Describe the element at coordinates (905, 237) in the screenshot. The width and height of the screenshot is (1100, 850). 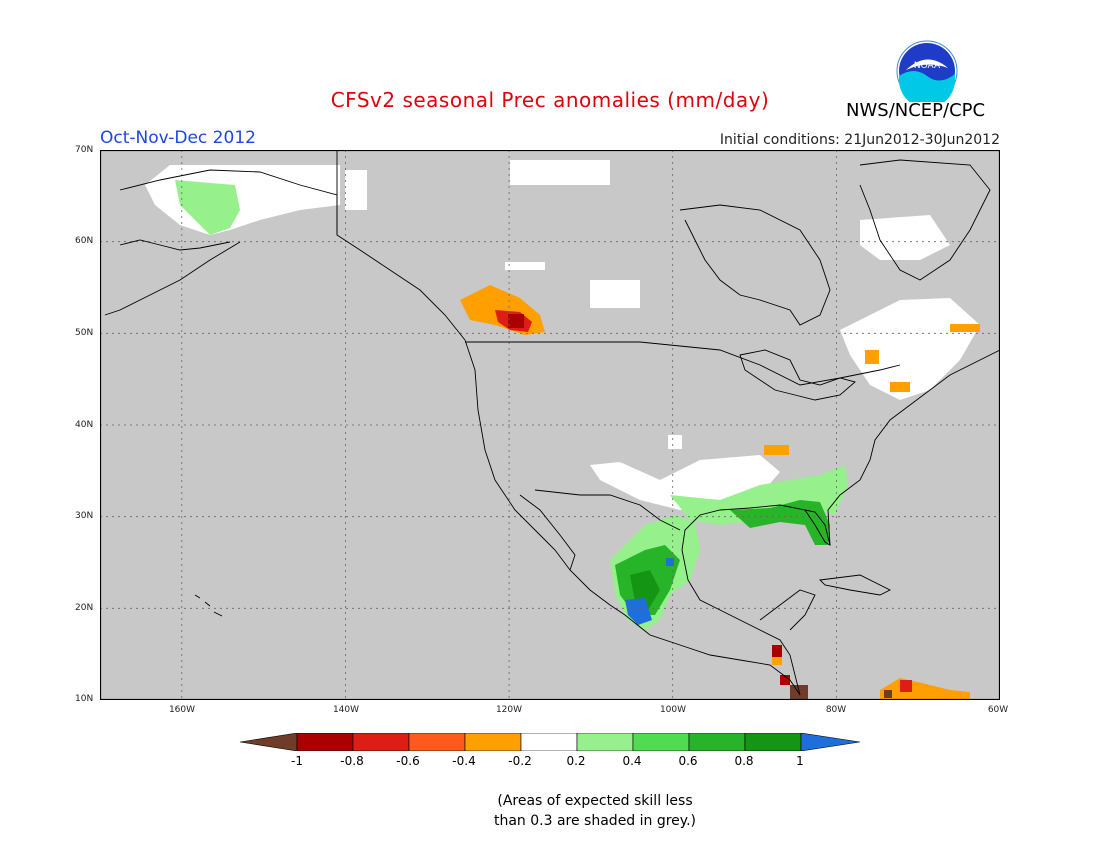
I see `anomaly-region-labrador-neutral` at that location.